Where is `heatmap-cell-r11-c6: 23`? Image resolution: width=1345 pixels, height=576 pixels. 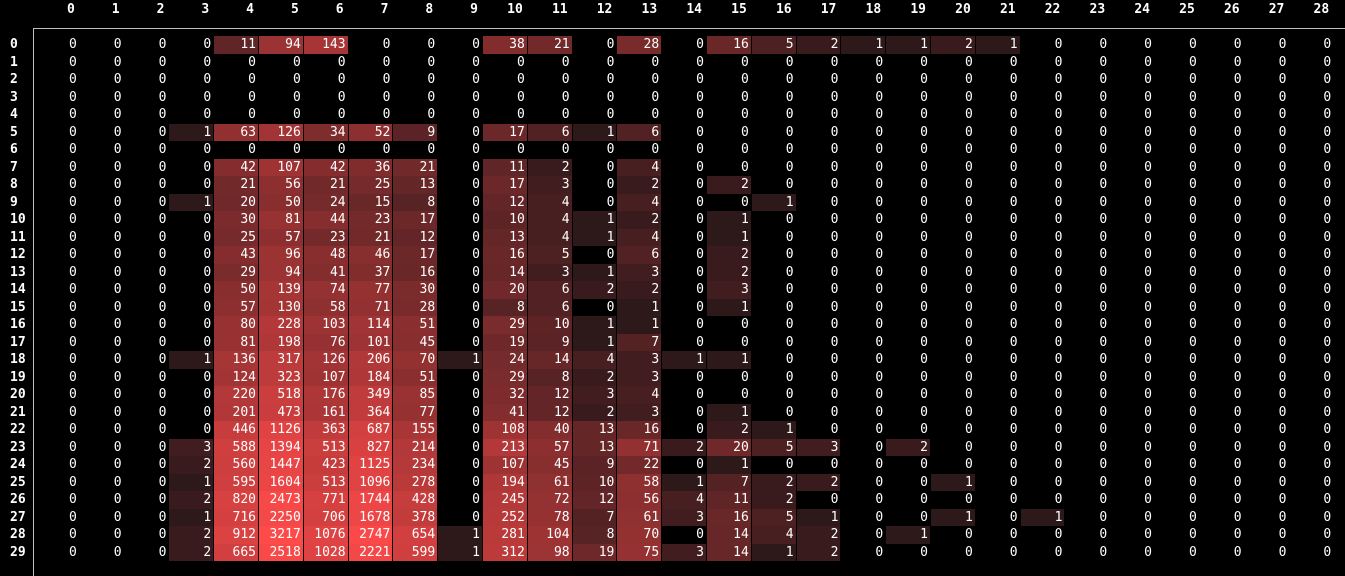 heatmap-cell-r11-c6: 23 is located at coordinates (325, 237).